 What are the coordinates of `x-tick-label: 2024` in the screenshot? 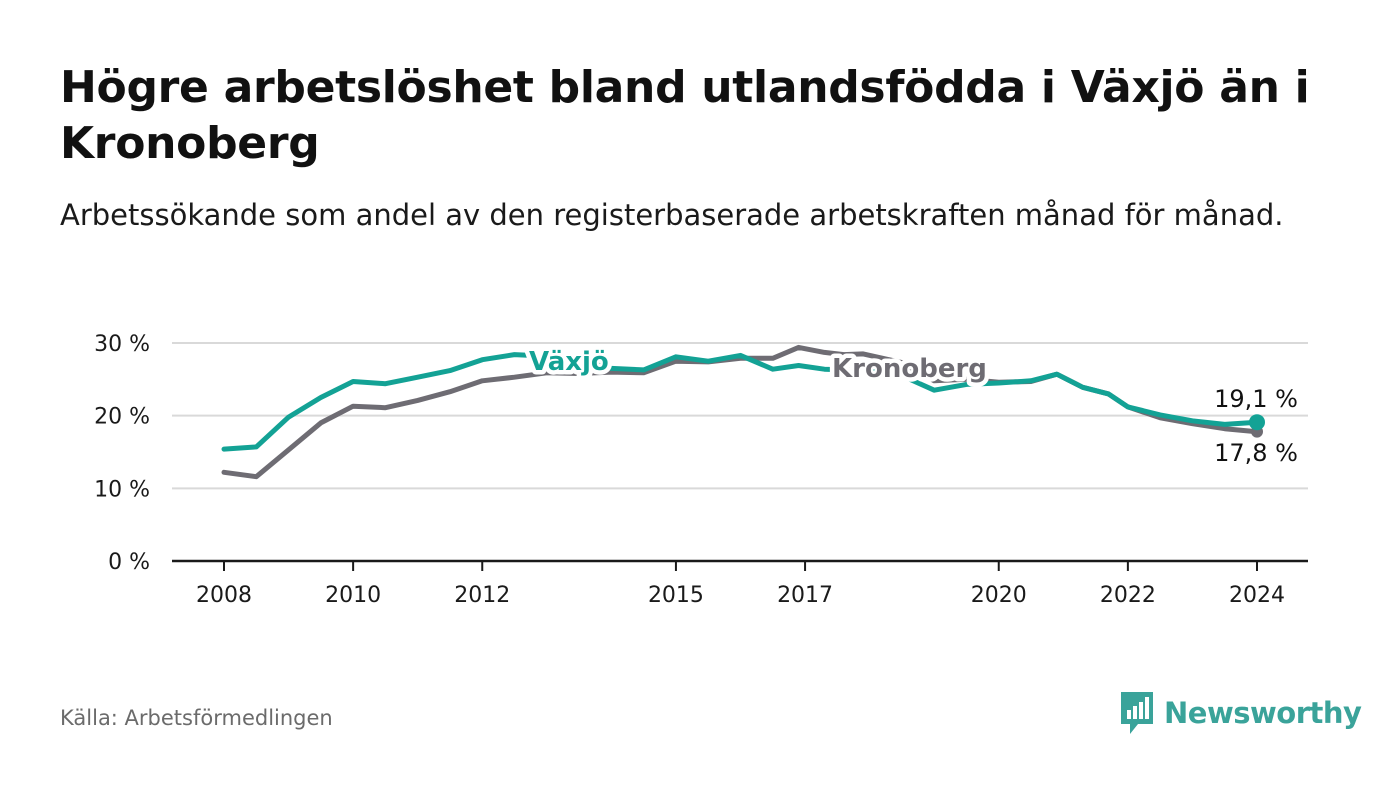 It's located at (1257, 595).